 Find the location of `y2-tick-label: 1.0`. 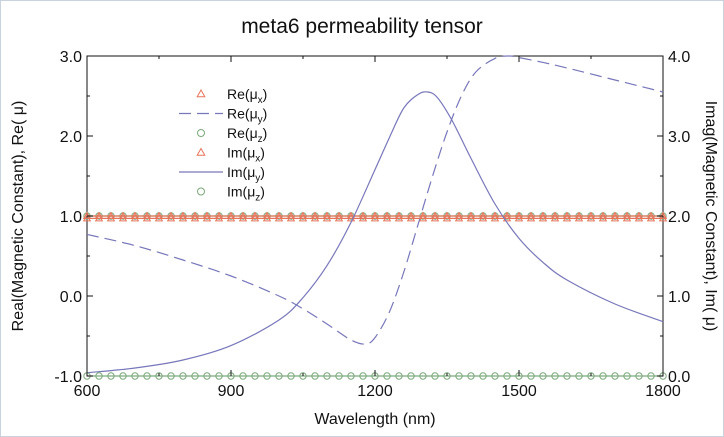

y2-tick-label: 1.0 is located at coordinates (679, 297).